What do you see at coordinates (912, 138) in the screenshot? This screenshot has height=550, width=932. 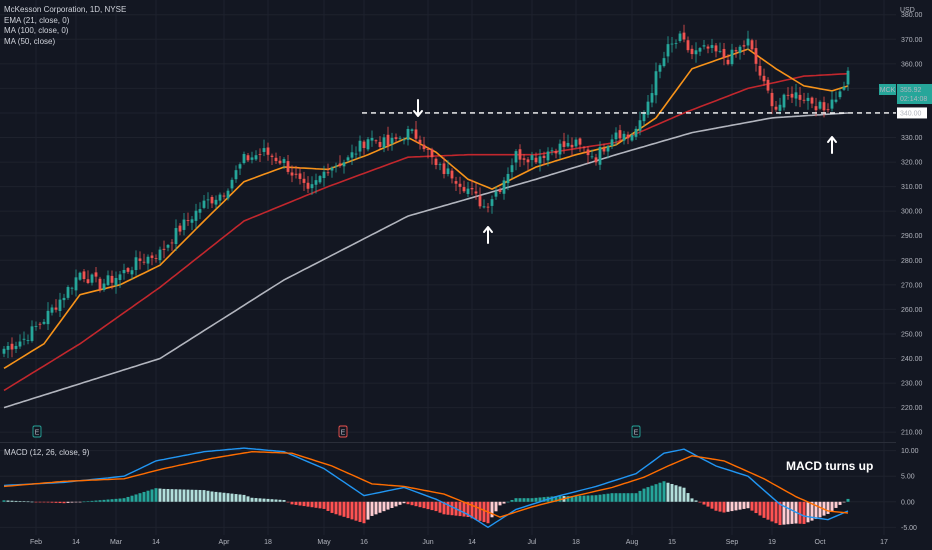 I see `price-tick-label: 330.00` at bounding box center [912, 138].